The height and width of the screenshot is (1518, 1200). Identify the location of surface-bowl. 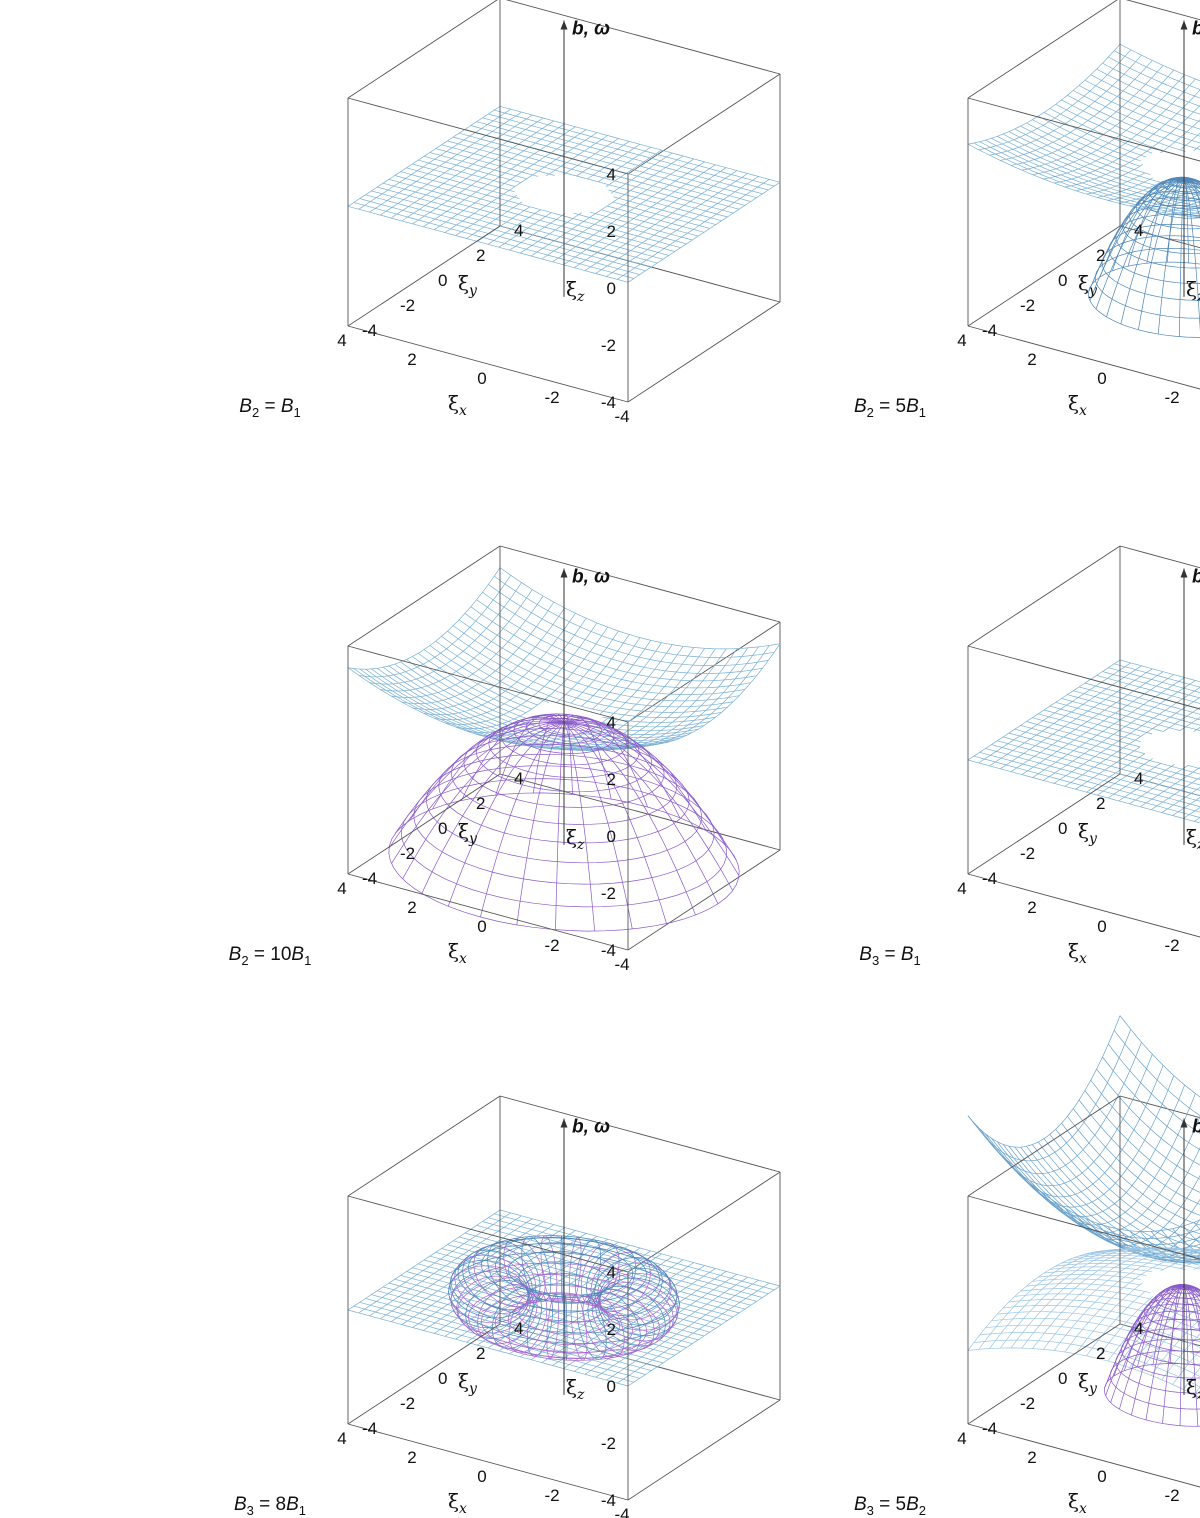
(1083, 1139).